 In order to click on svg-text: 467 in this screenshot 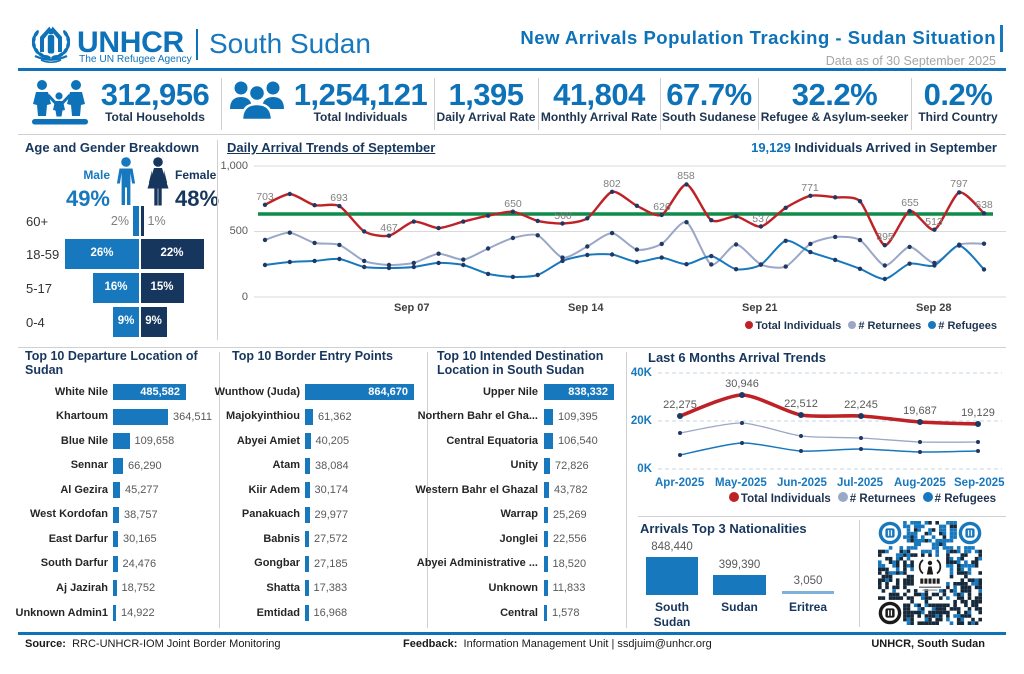, I will do `click(389, 228)`.